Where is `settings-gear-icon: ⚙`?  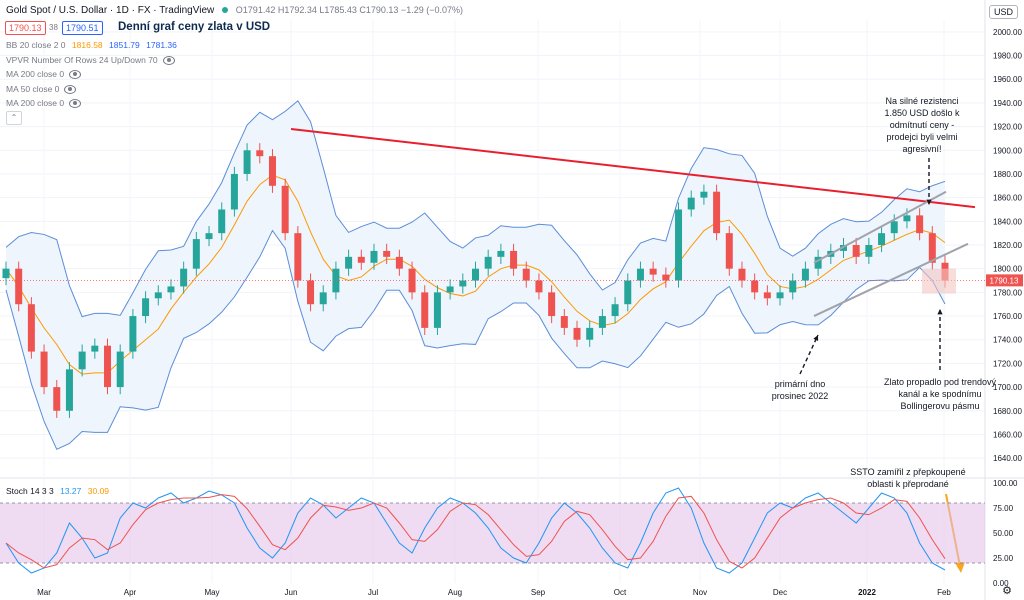 settings-gear-icon: ⚙ is located at coordinates (1007, 591).